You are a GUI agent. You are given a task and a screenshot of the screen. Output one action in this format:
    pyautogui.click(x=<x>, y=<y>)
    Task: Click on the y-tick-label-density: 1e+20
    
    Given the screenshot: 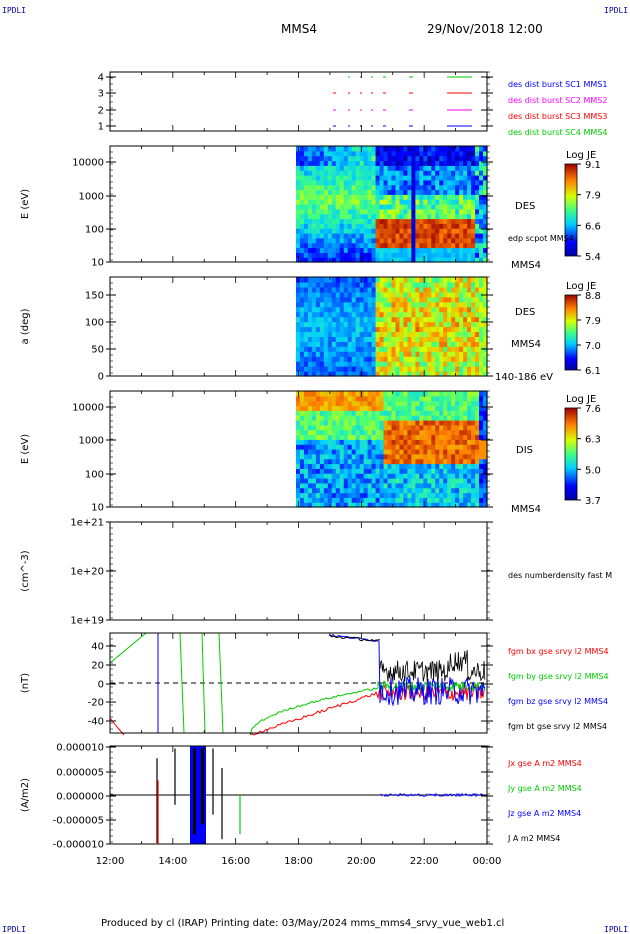 What is the action you would take?
    pyautogui.click(x=87, y=572)
    